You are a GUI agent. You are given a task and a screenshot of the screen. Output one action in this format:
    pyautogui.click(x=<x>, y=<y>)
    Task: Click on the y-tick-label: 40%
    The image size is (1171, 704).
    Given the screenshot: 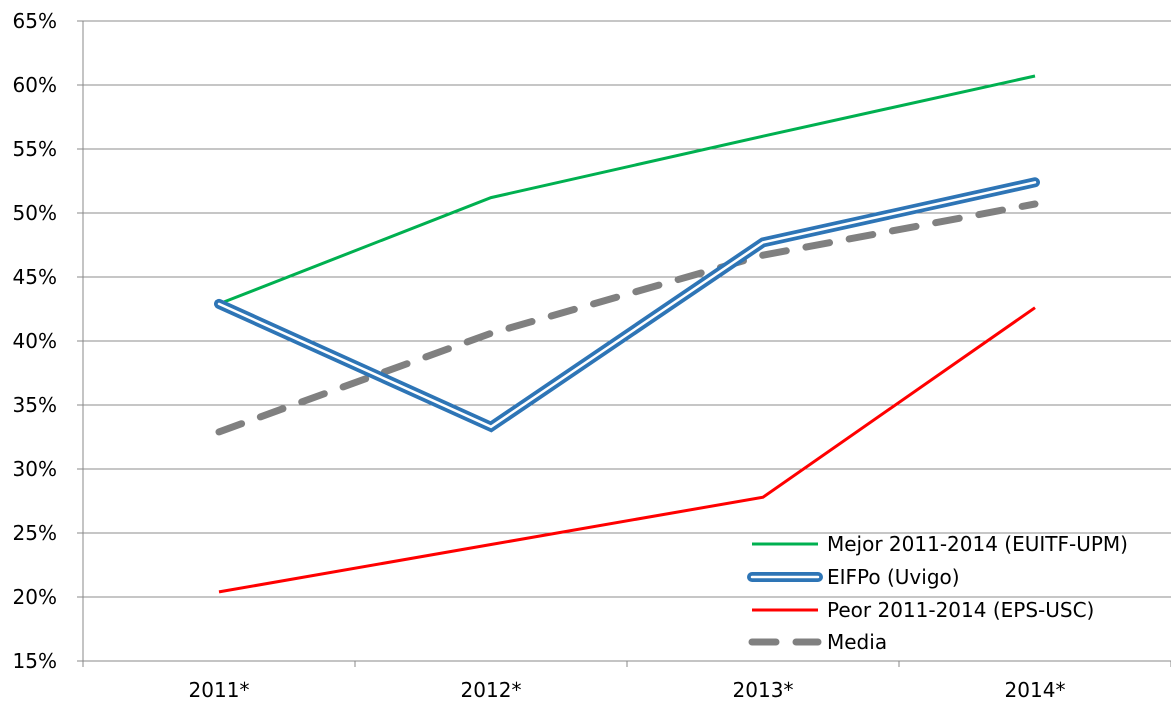 What is the action you would take?
    pyautogui.click(x=35, y=341)
    